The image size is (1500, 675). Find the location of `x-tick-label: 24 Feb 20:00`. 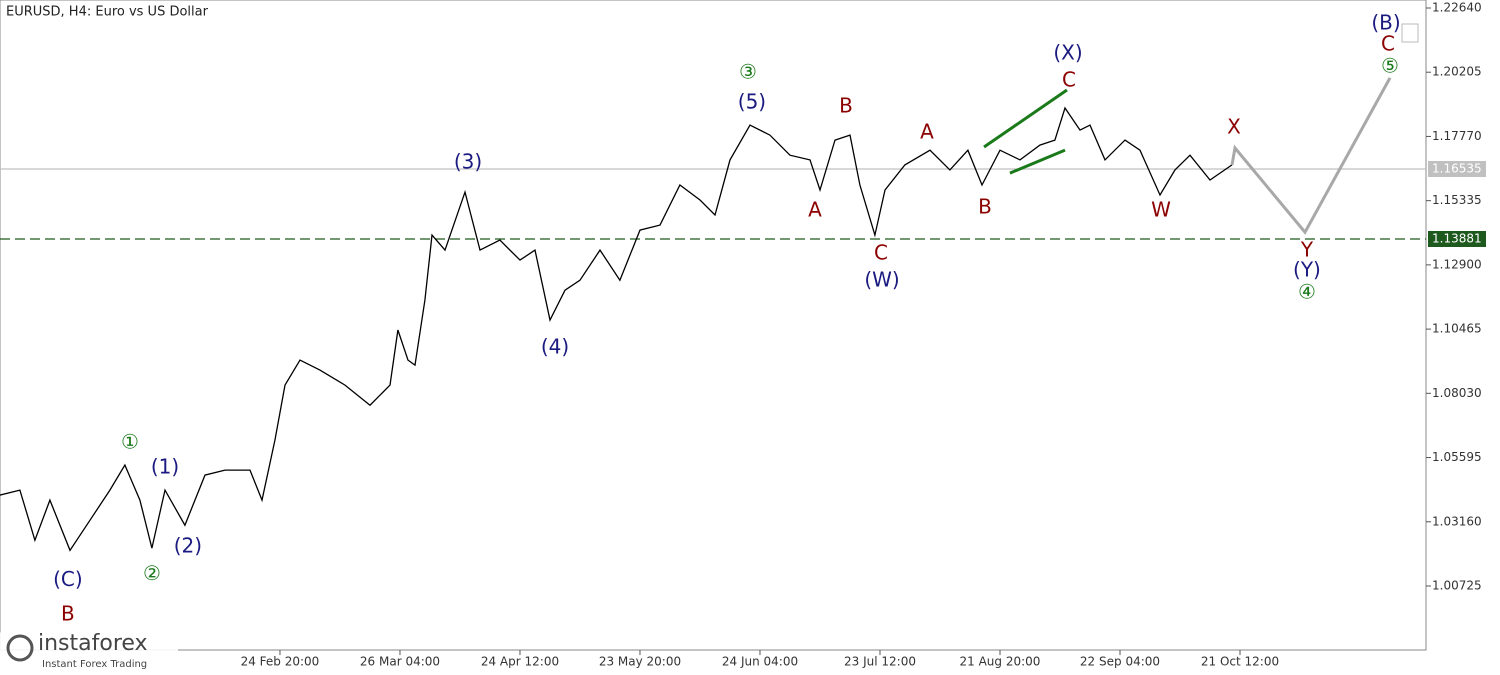

x-tick-label: 24 Feb 20:00 is located at coordinates (280, 662).